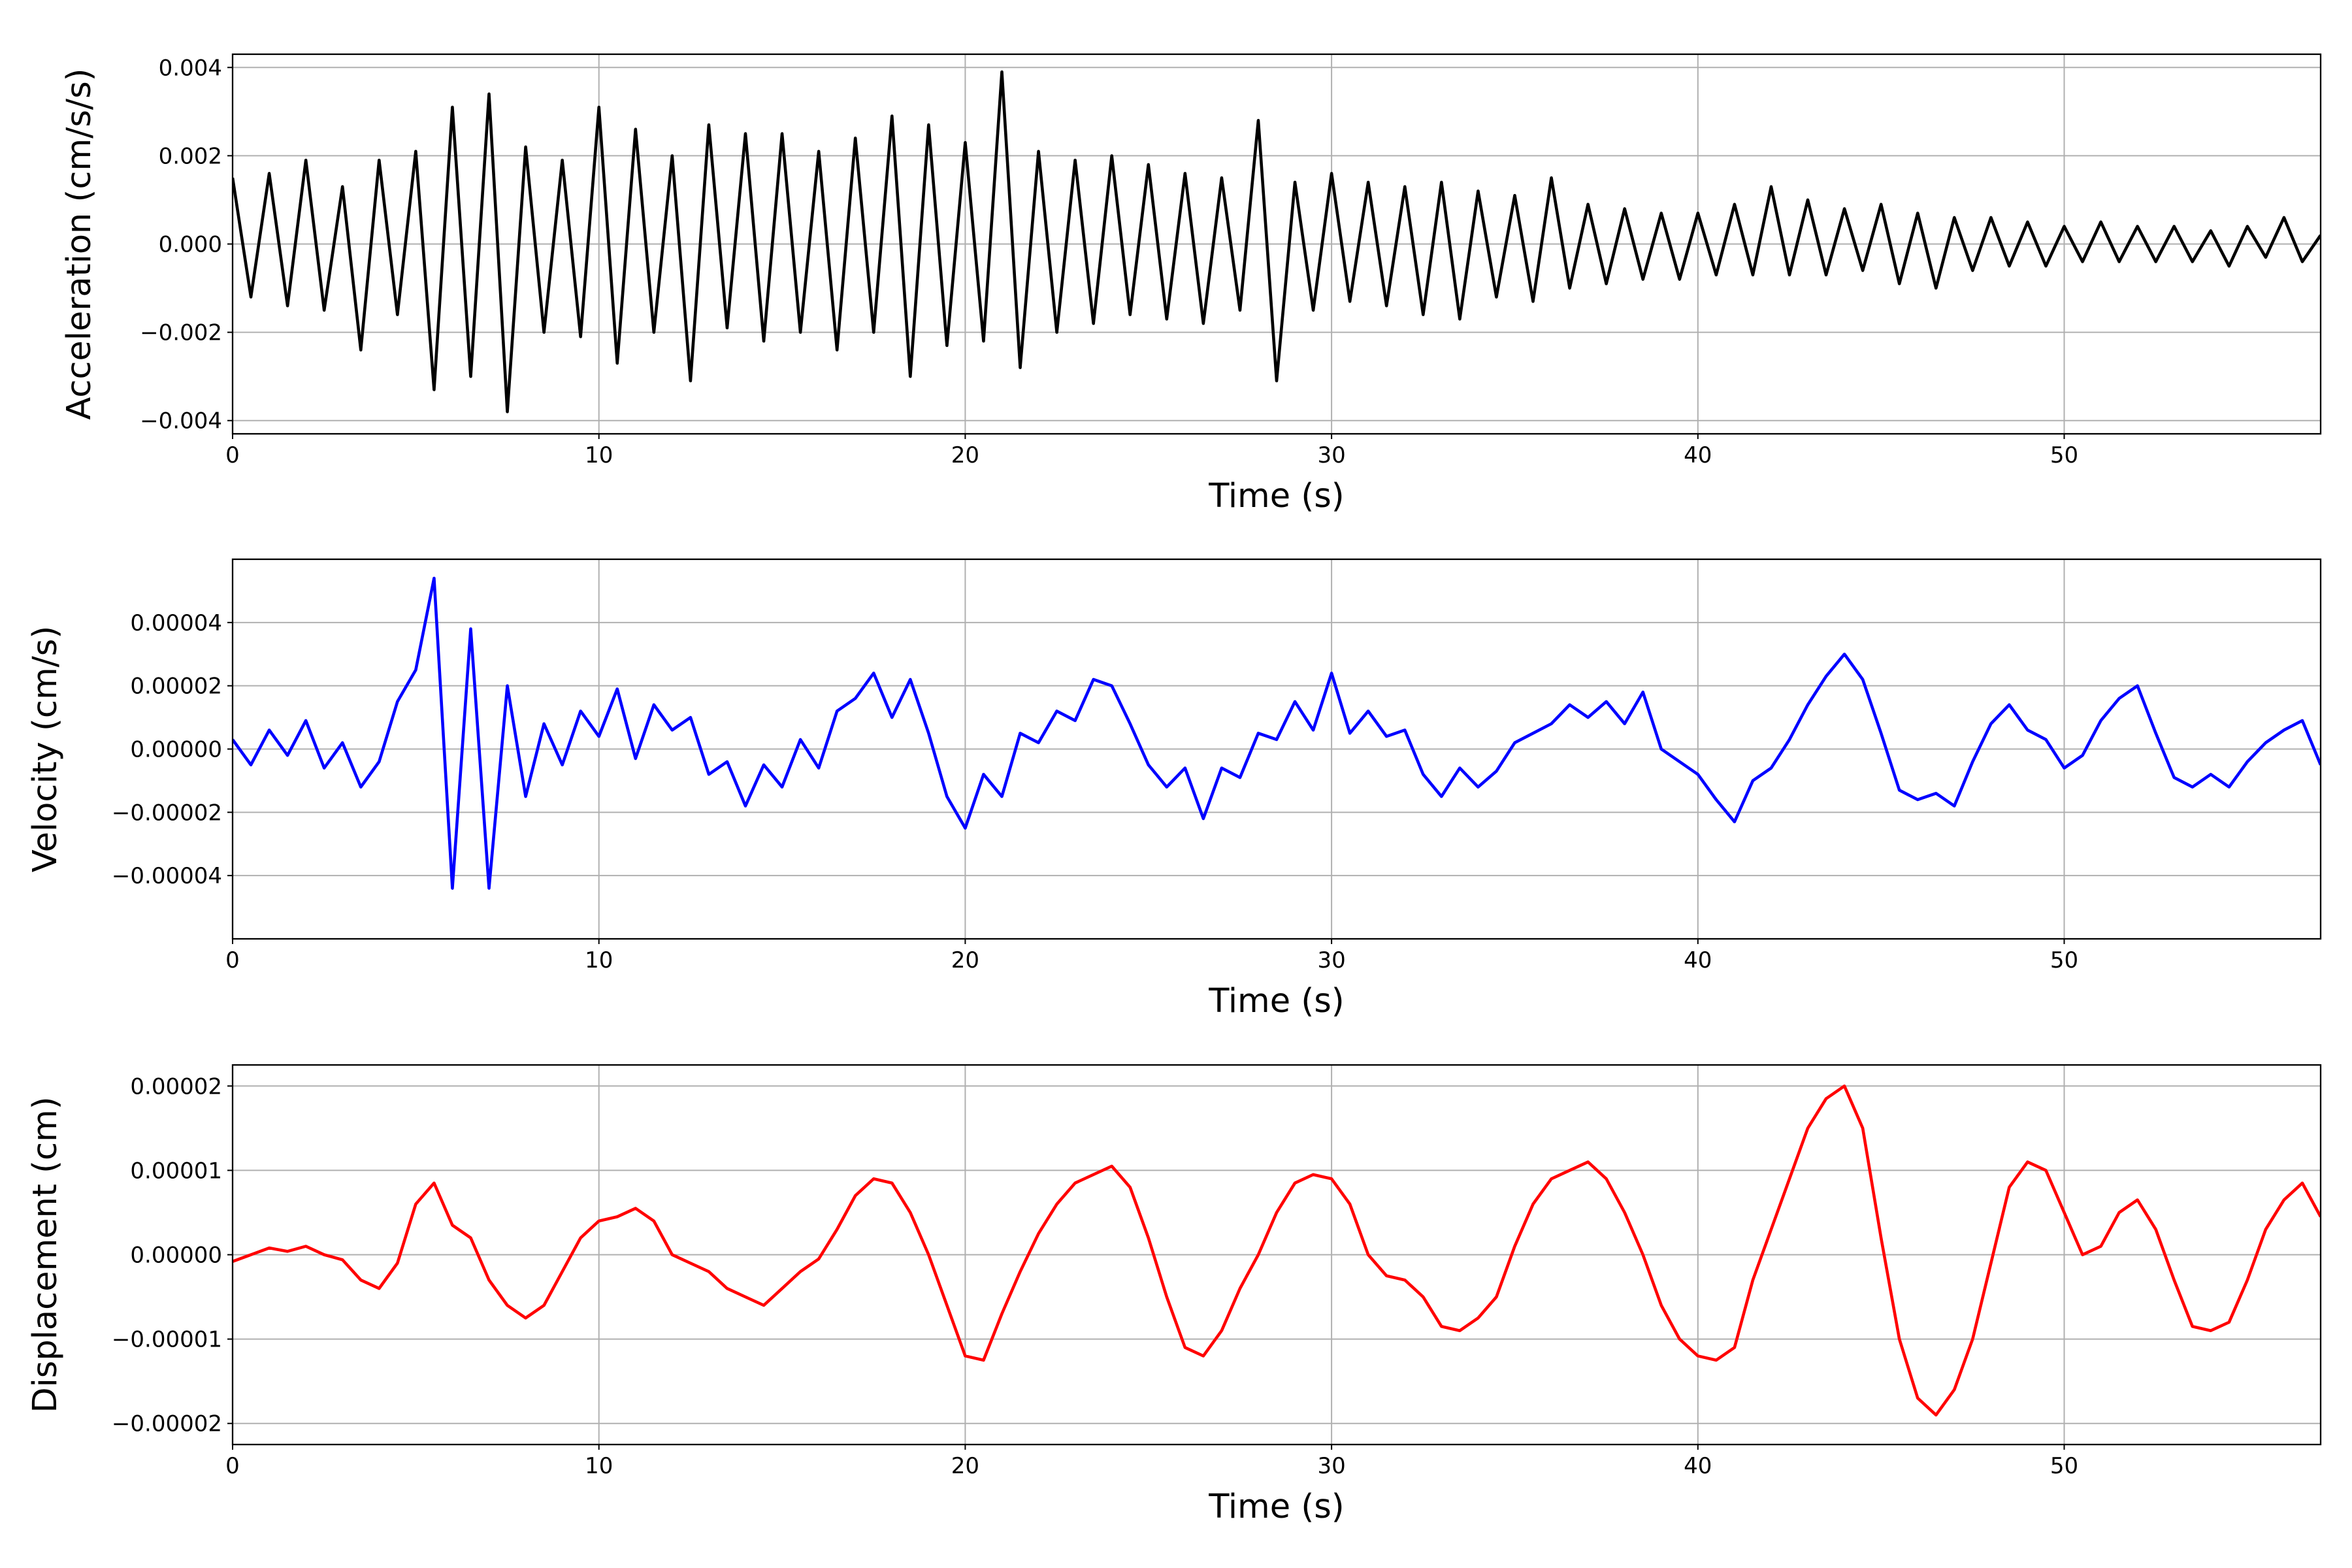 The height and width of the screenshot is (1568, 2352). I want to click on y-tick-label: −0.002, so click(181, 333).